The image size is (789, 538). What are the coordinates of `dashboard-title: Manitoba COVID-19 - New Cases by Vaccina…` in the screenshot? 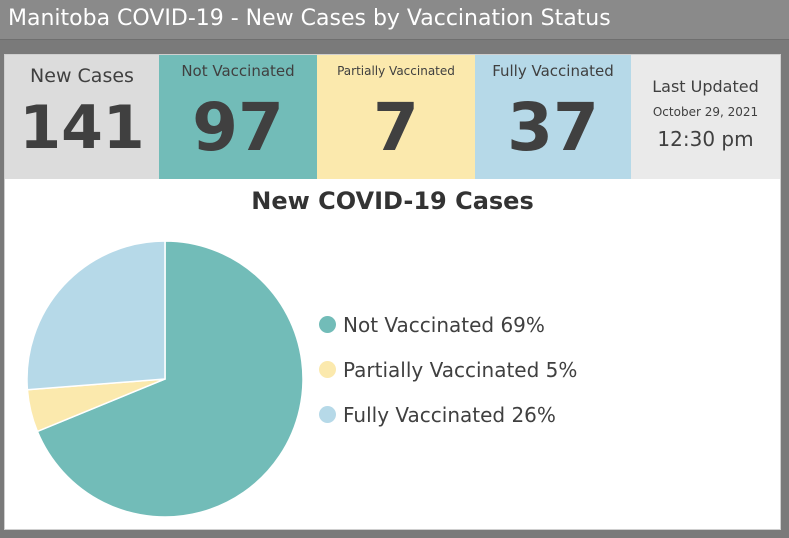 It's located at (394, 20).